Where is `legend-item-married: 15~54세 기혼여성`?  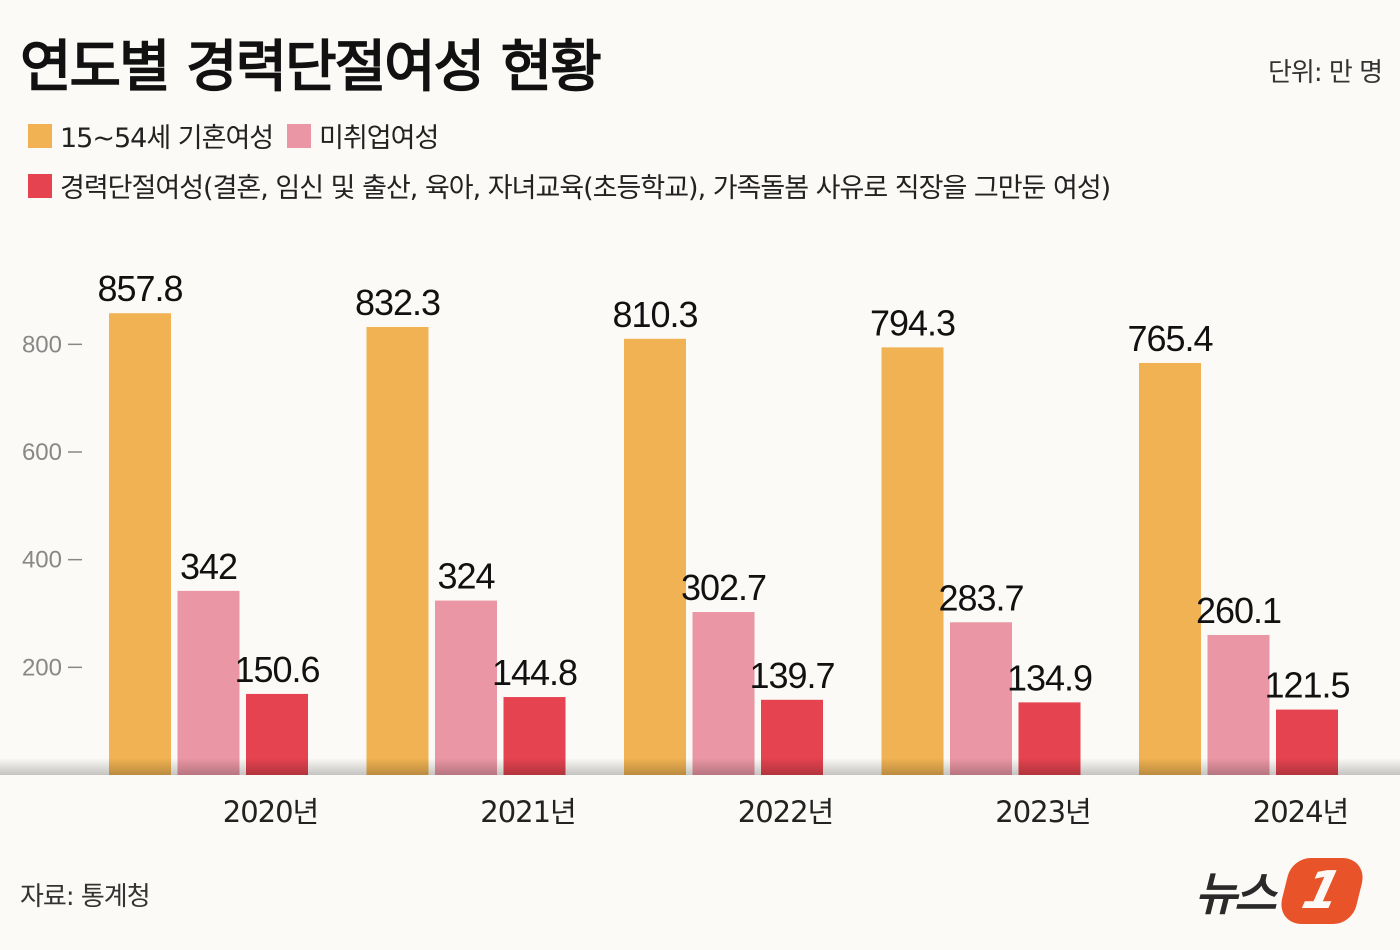
legend-item-married: 15~54세 기혼여성 is located at coordinates (151, 135).